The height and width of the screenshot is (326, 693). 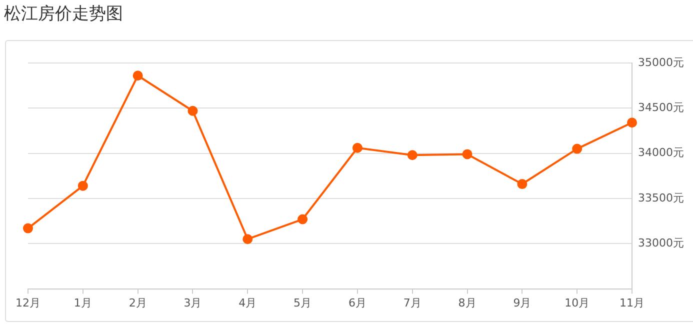 I want to click on y-tick-label: 35000元, so click(x=661, y=62).